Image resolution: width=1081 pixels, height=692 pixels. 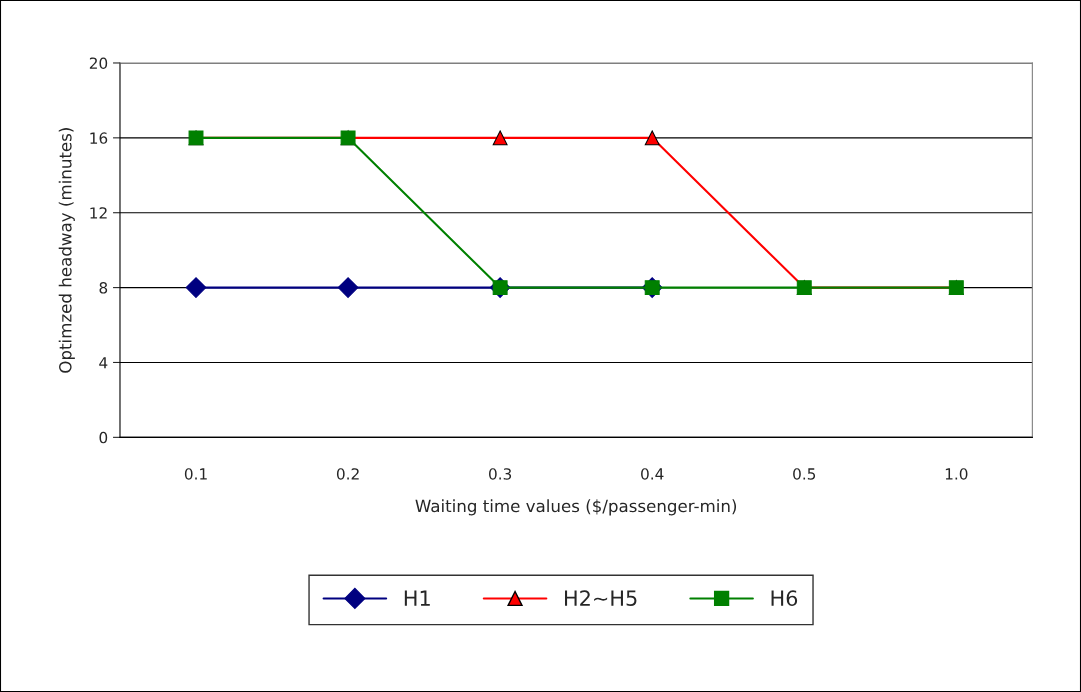 What do you see at coordinates (601, 598) in the screenshot?
I see `legend-label: H2~H5` at bounding box center [601, 598].